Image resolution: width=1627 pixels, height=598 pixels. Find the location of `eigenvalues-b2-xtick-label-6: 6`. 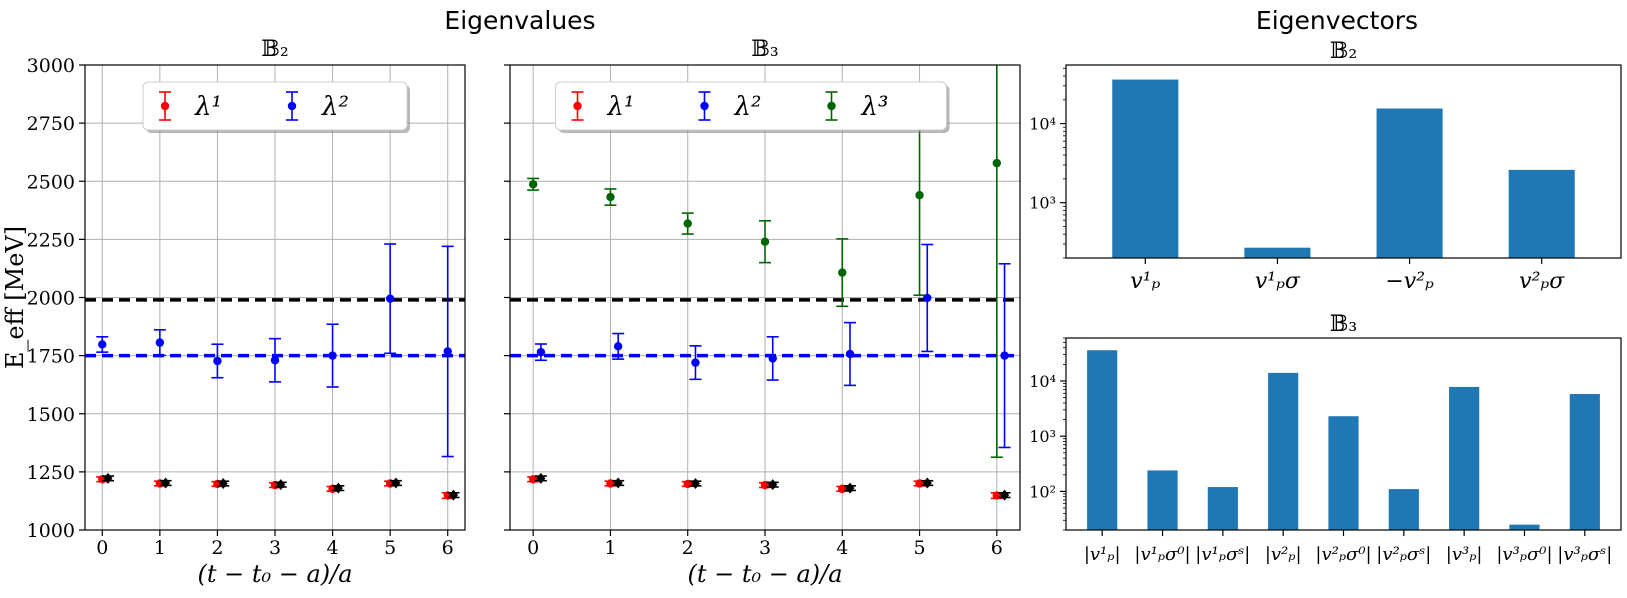

eigenvalues-b2-xtick-label-6: 6 is located at coordinates (448, 548).